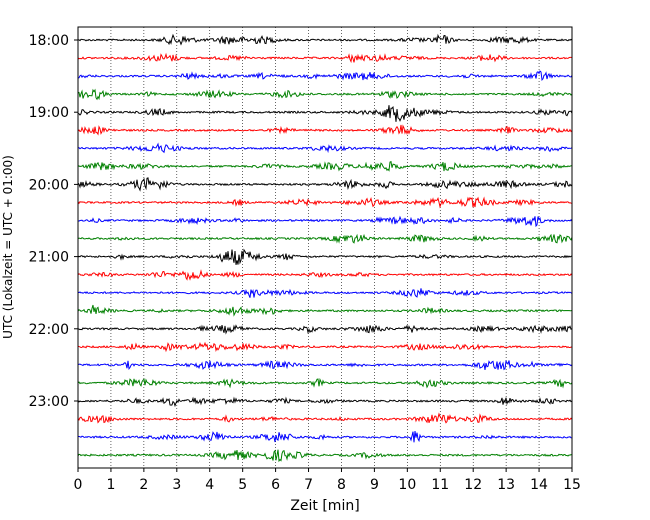 The height and width of the screenshot is (520, 650). Describe the element at coordinates (325, 130) in the screenshot. I see `trace-1915` at that location.